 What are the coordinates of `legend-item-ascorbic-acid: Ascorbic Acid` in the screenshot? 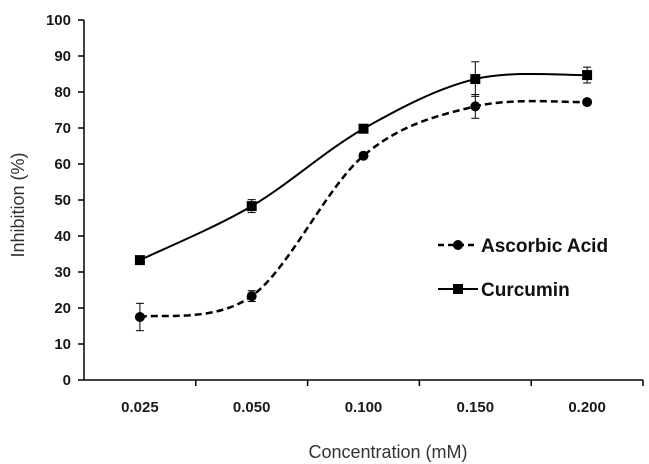 It's located at (523, 246).